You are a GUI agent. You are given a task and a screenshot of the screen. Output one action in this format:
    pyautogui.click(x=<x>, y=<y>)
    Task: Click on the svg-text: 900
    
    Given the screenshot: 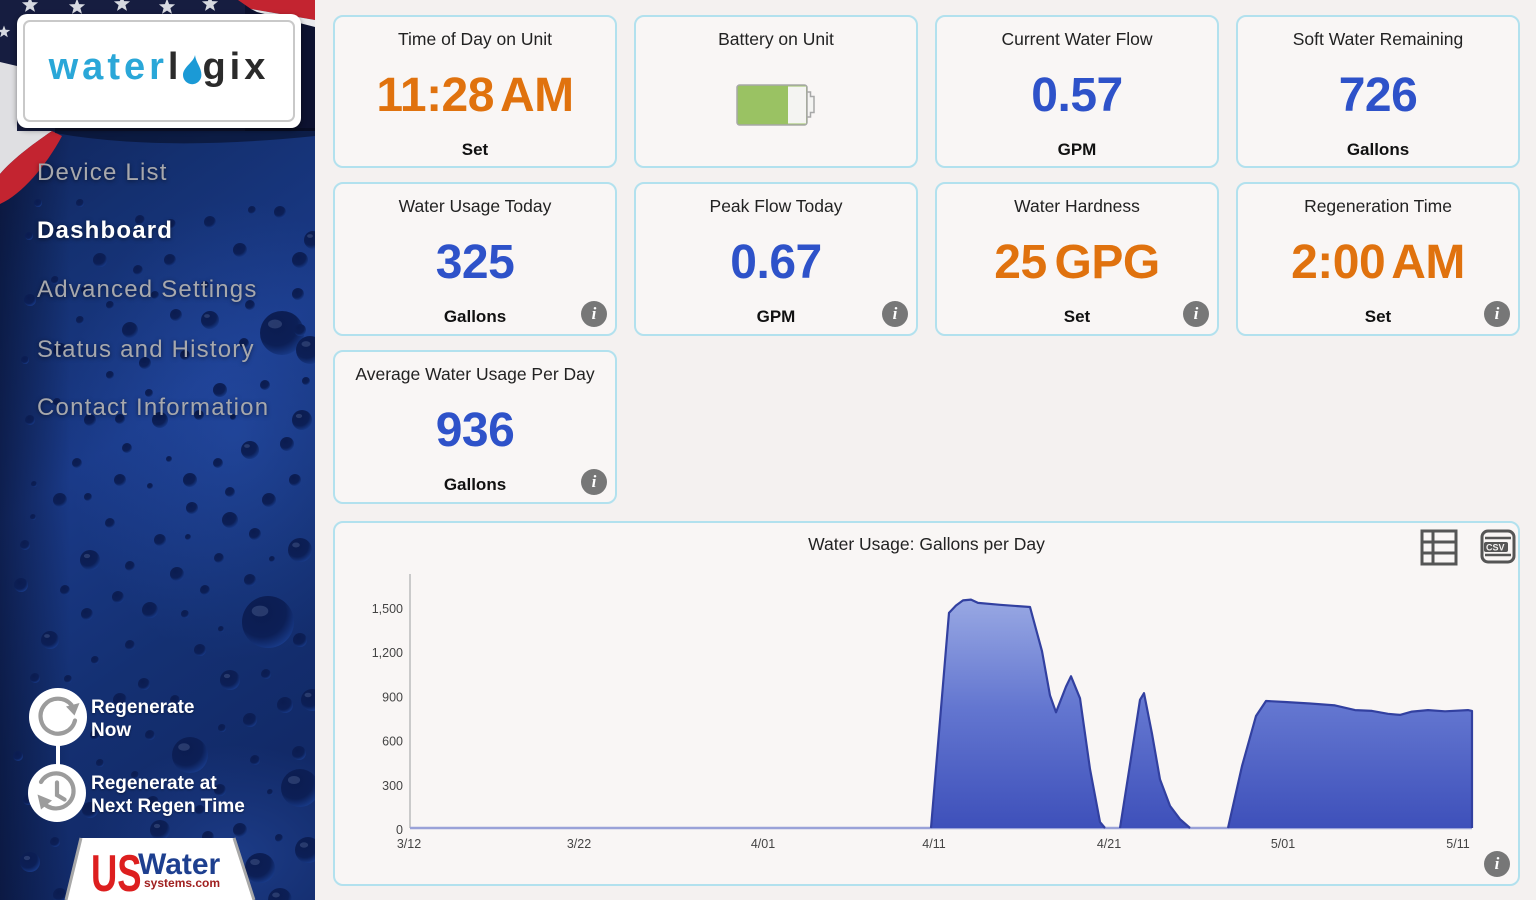 What is the action you would take?
    pyautogui.click(x=392, y=697)
    